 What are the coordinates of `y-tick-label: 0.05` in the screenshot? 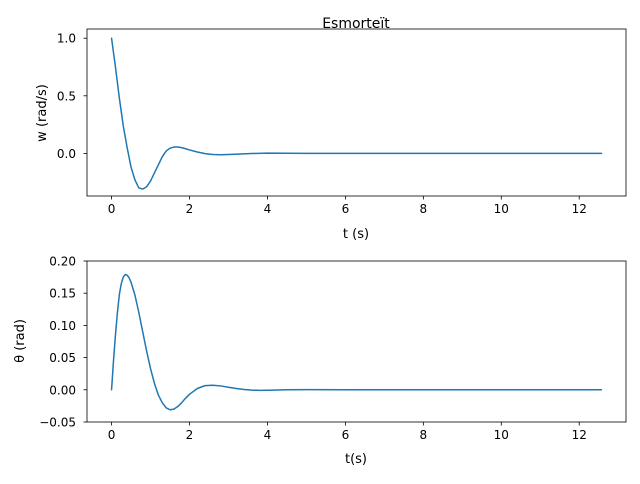 It's located at (62, 358).